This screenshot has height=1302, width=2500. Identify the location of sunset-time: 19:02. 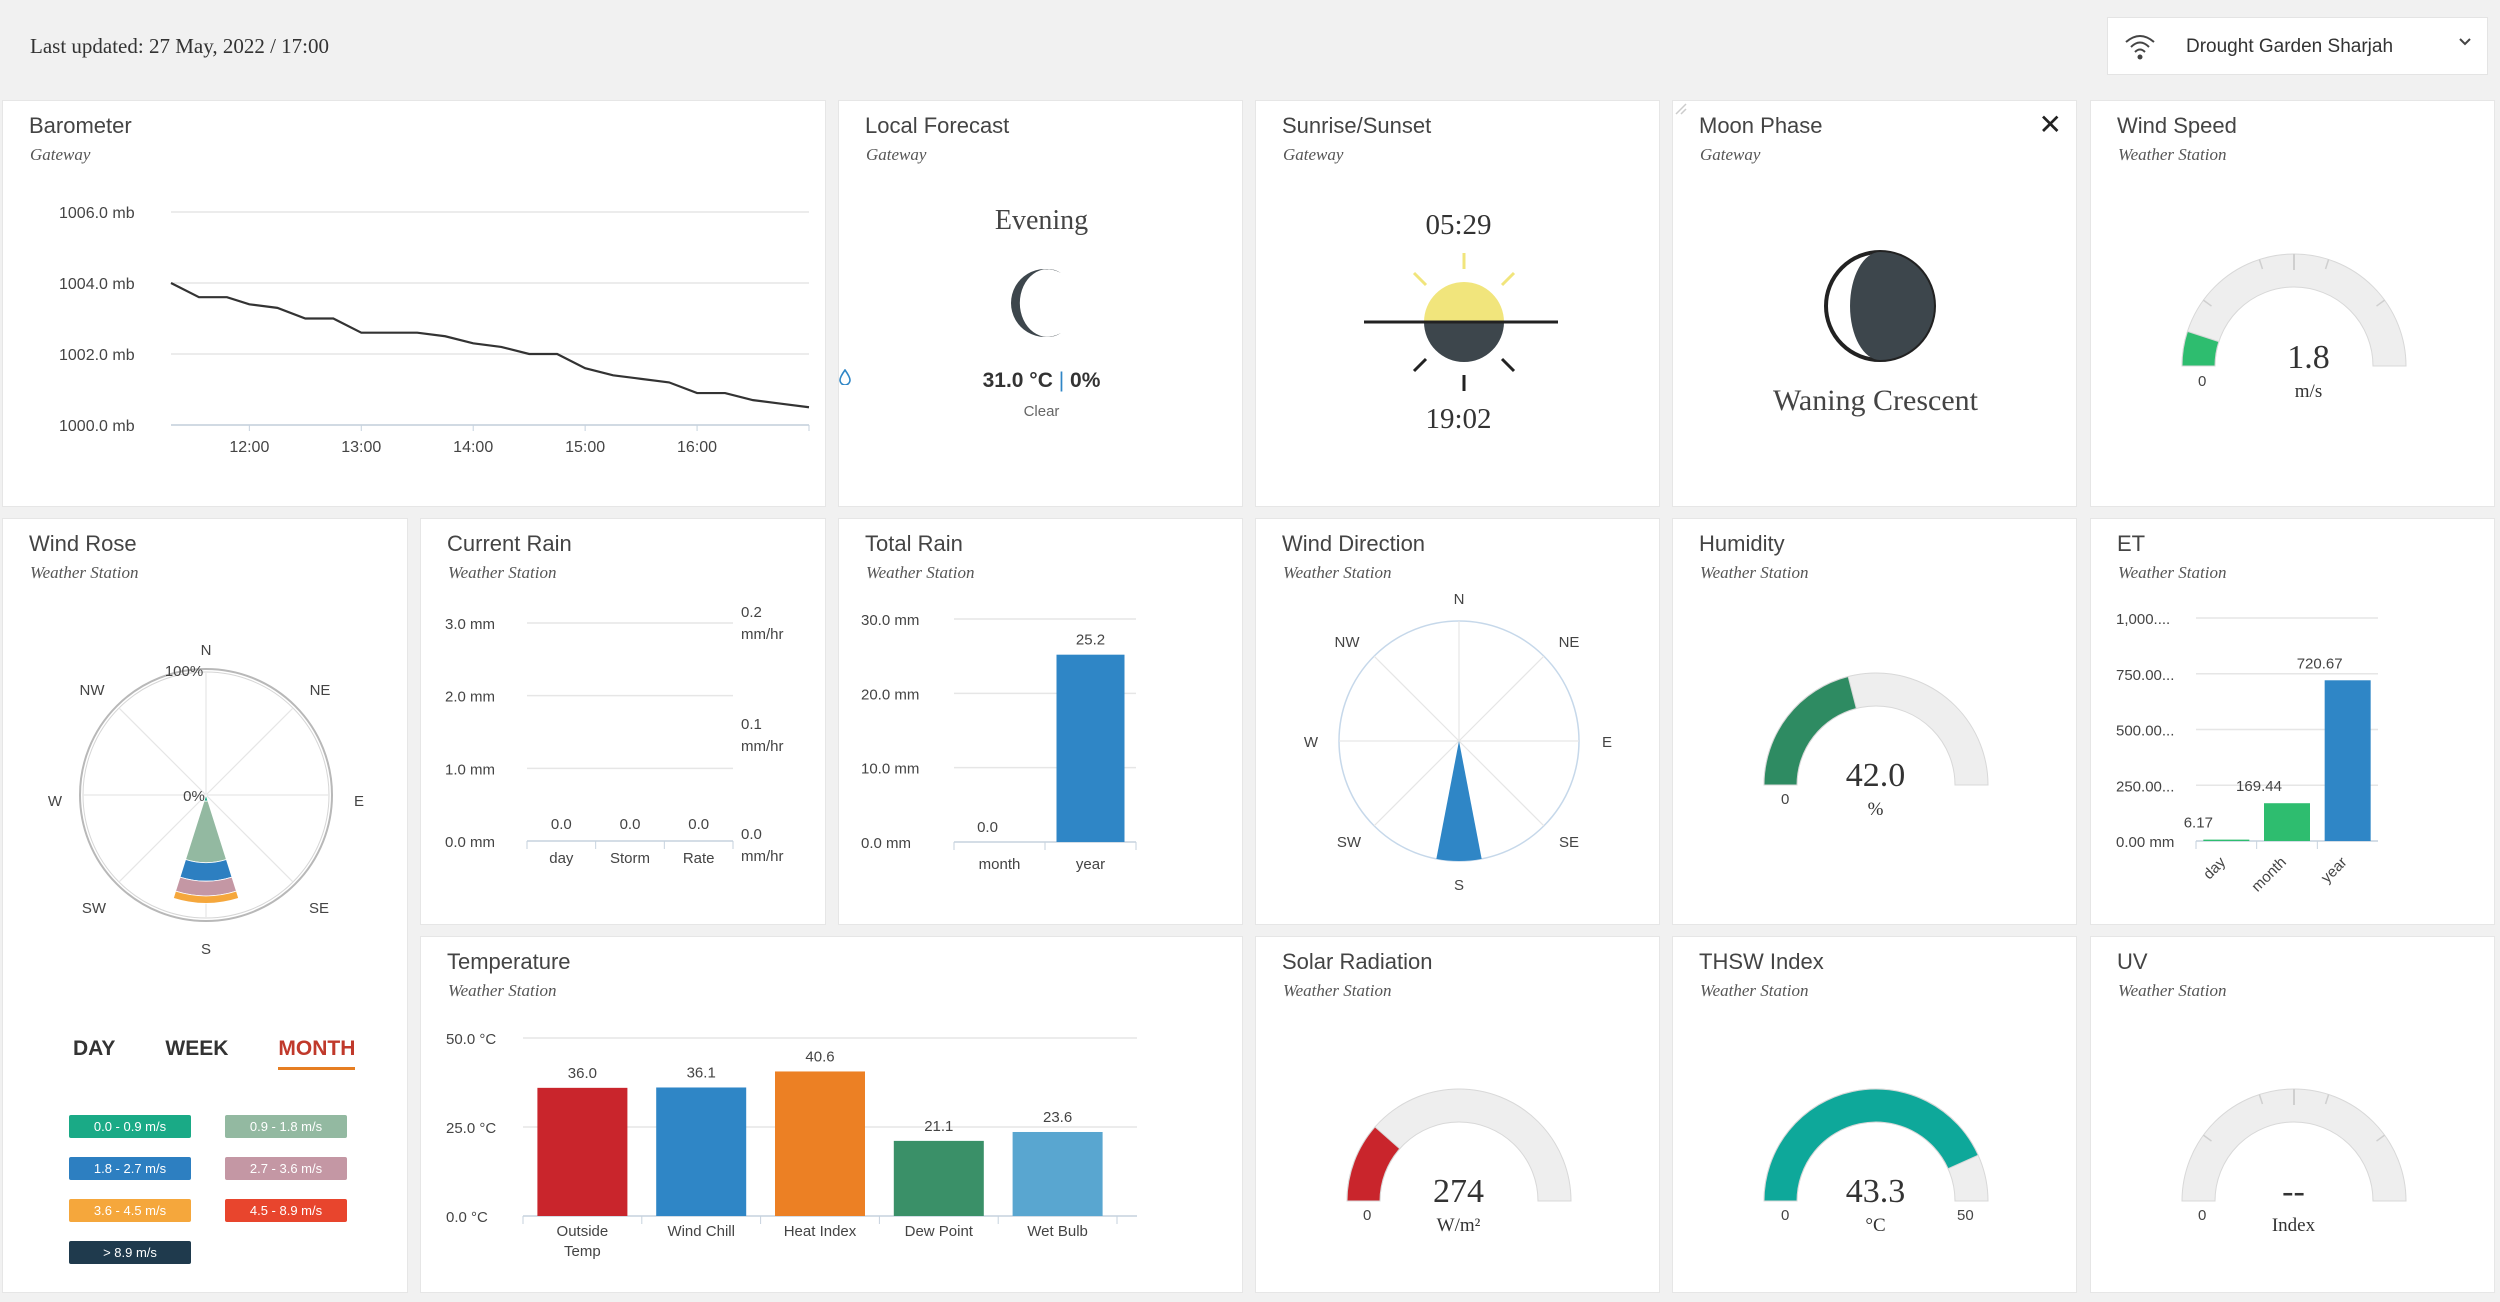
(1458, 419).